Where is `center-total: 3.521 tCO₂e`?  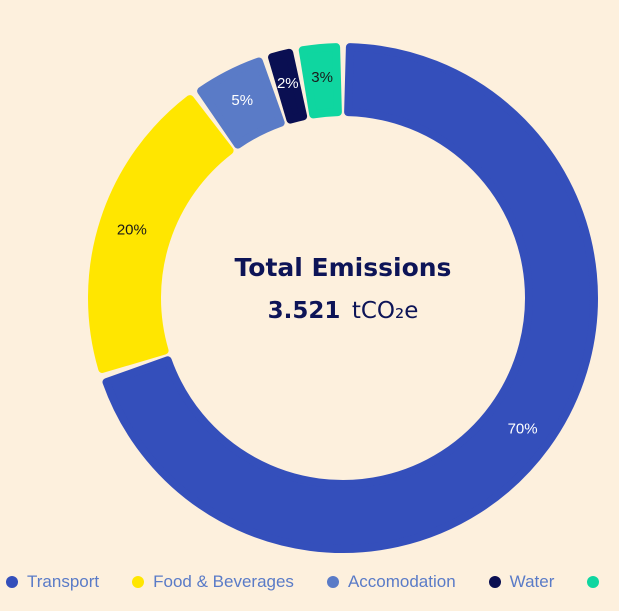
center-total: 3.521 tCO₂e is located at coordinates (343, 311).